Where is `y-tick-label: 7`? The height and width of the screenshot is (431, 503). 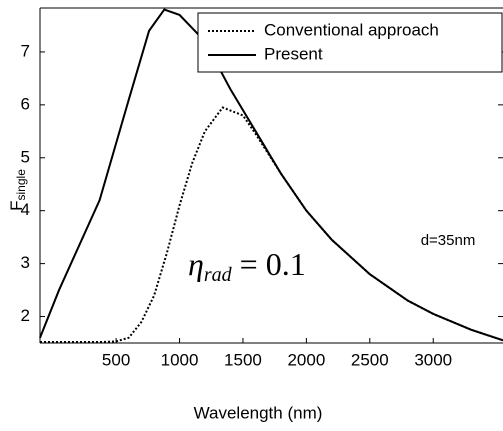 y-tick-label: 7 is located at coordinates (25, 50).